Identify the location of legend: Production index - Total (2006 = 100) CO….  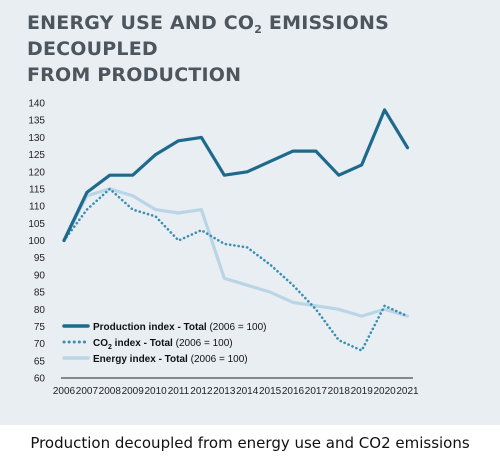
(164, 343).